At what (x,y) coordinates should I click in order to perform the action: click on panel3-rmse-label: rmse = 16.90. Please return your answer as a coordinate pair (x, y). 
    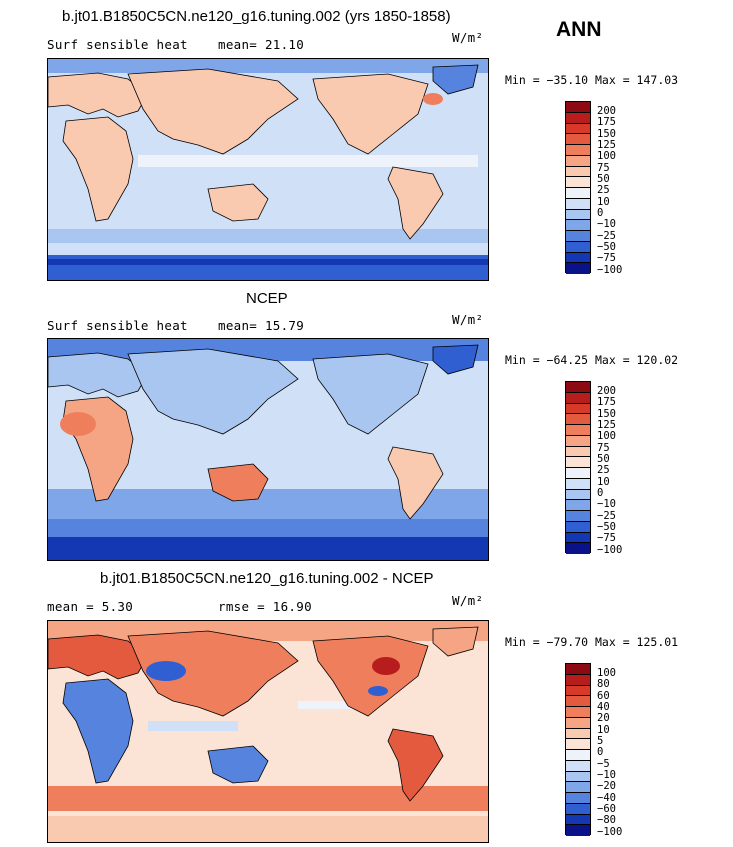
    Looking at the image, I should click on (265, 606).